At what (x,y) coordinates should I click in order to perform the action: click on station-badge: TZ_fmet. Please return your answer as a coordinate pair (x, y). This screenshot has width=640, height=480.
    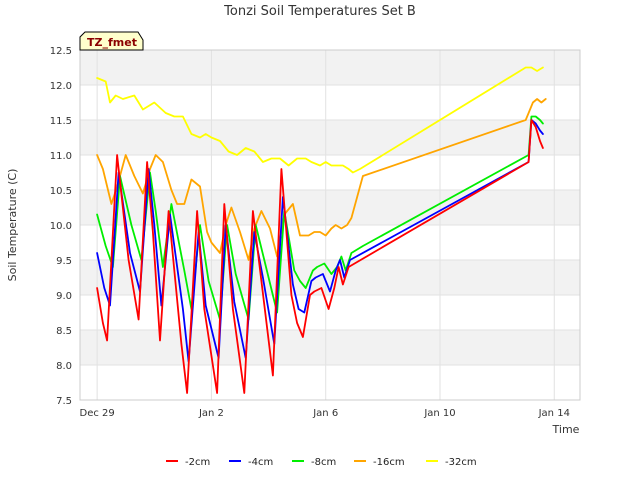
    Looking at the image, I should click on (111, 41).